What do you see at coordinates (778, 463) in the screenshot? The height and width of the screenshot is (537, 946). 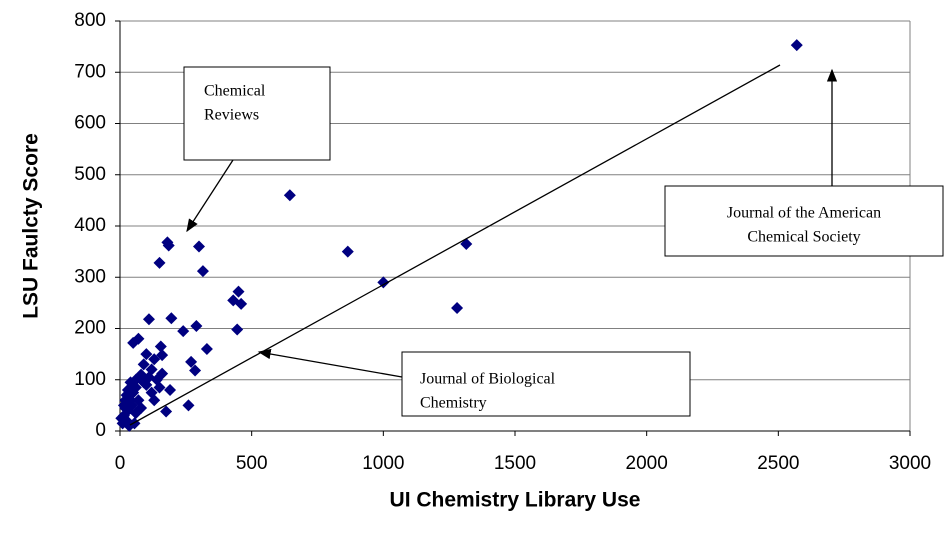 I see `x-tick-label: 2500` at bounding box center [778, 463].